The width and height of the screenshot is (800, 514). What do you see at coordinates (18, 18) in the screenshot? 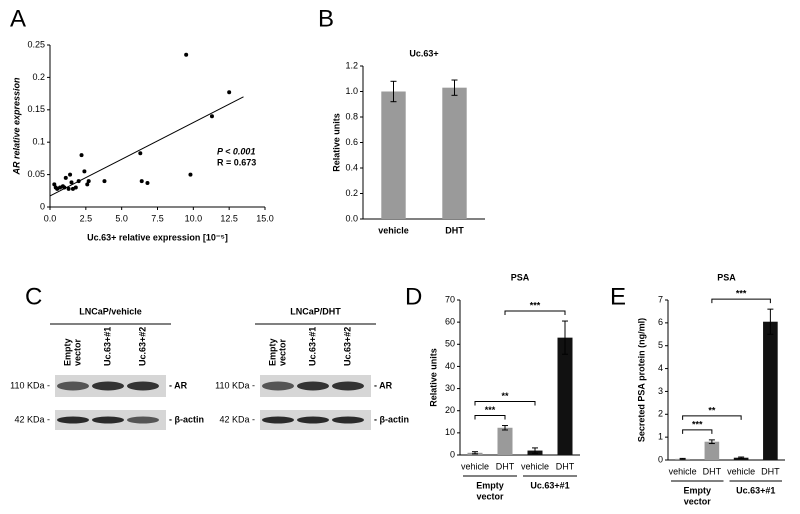
I see `panel-letter: A` at bounding box center [18, 18].